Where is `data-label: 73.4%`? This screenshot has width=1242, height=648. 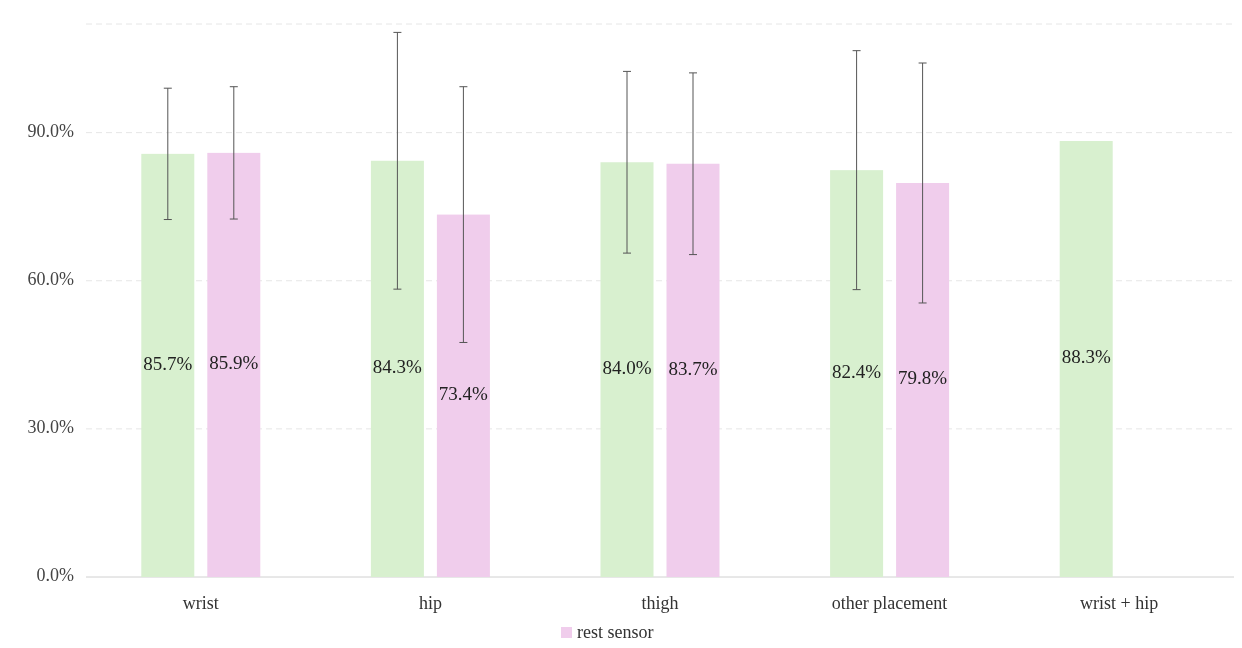 data-label: 73.4% is located at coordinates (463, 394).